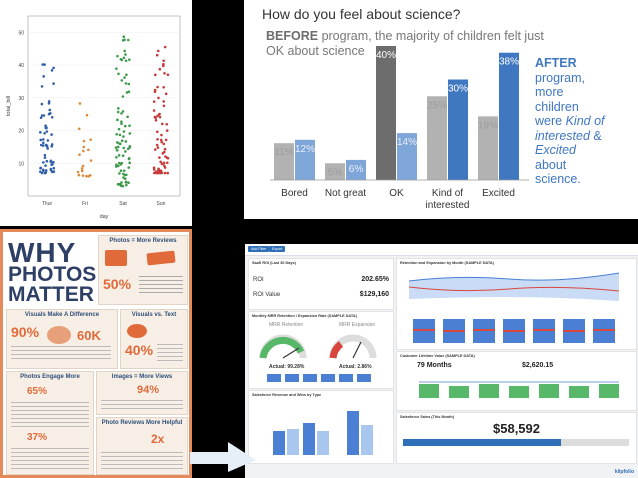 Image resolution: width=638 pixels, height=478 pixels. I want to click on helpful-num: 2x, so click(158, 439).